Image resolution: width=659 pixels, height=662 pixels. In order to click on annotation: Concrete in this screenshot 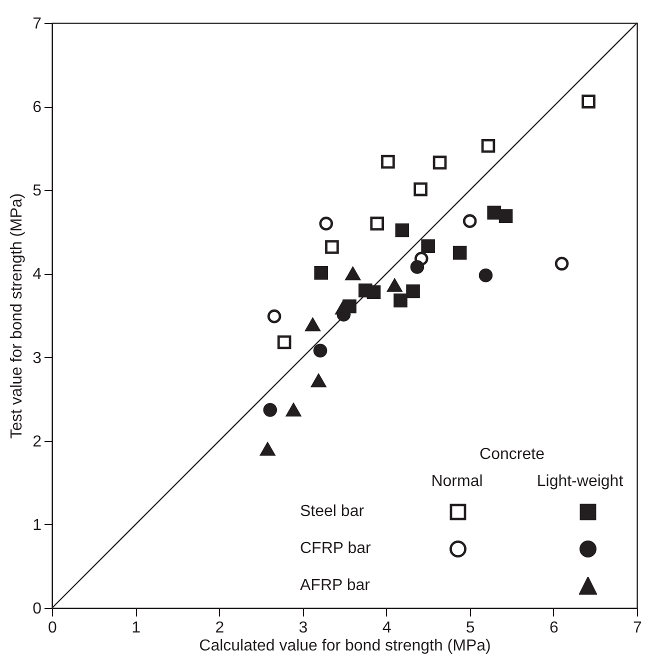, I will do `click(512, 455)`.